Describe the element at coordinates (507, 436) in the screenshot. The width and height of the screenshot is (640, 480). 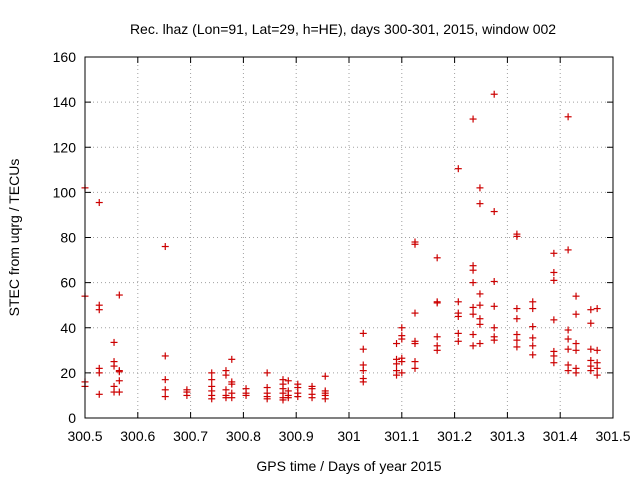
I see `x-tick-label: 301.3` at that location.